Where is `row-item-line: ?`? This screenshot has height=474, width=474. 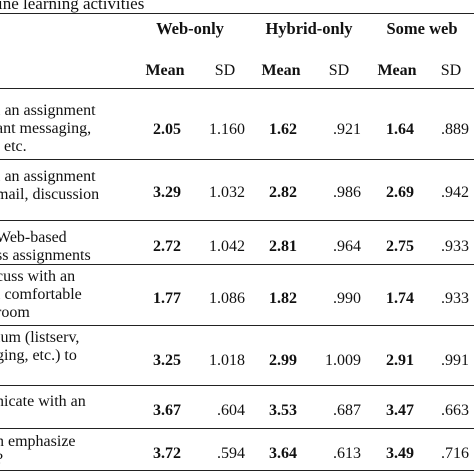 row-item-line: ? is located at coordinates (73, 460).